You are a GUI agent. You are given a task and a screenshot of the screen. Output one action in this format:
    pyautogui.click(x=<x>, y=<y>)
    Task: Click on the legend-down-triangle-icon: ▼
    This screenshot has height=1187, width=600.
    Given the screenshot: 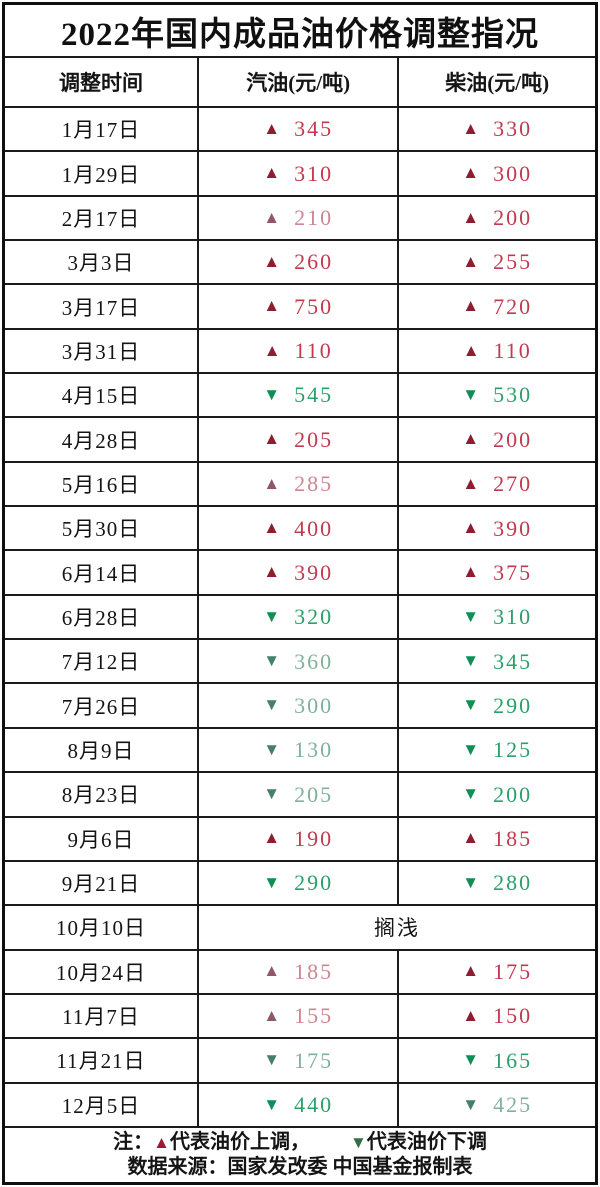 What is the action you would take?
    pyautogui.click(x=358, y=1142)
    